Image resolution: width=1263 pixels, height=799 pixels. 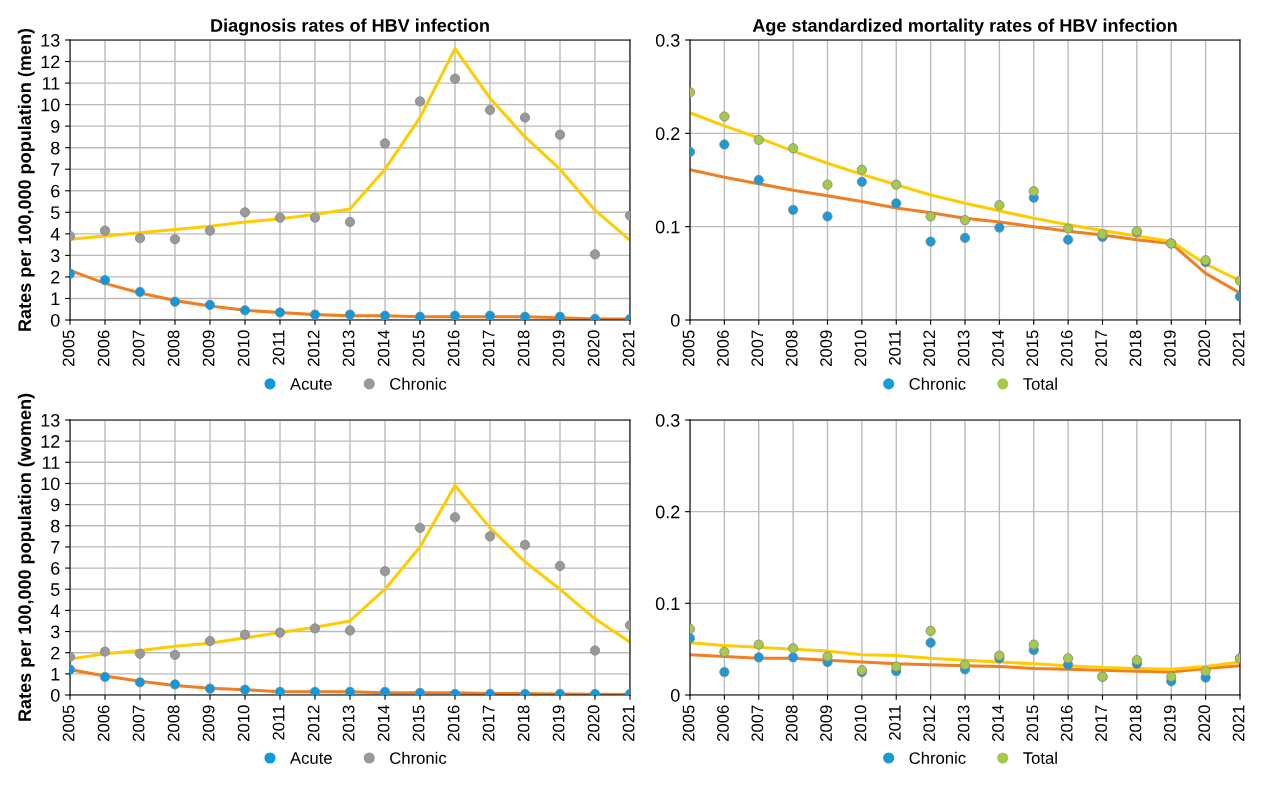 What do you see at coordinates (26, 179) in the screenshot?
I see `y-axis-title: Rates per 100,000 population (men)` at bounding box center [26, 179].